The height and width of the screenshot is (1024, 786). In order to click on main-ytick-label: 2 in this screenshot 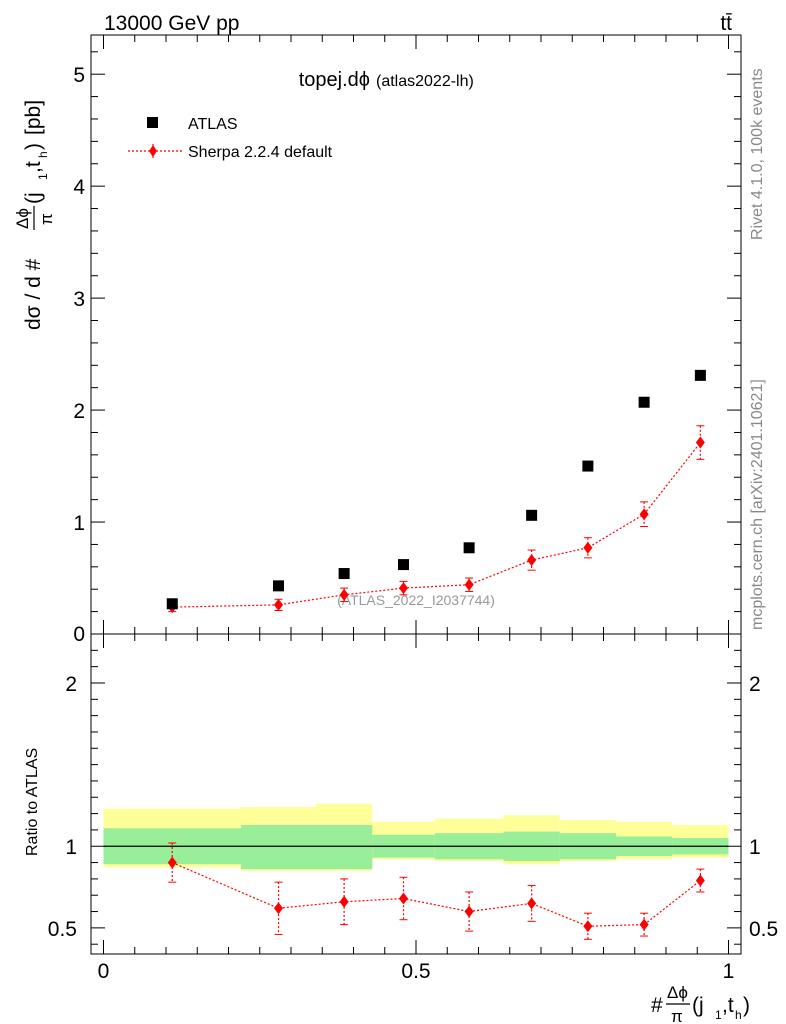, I will do `click(79, 411)`.